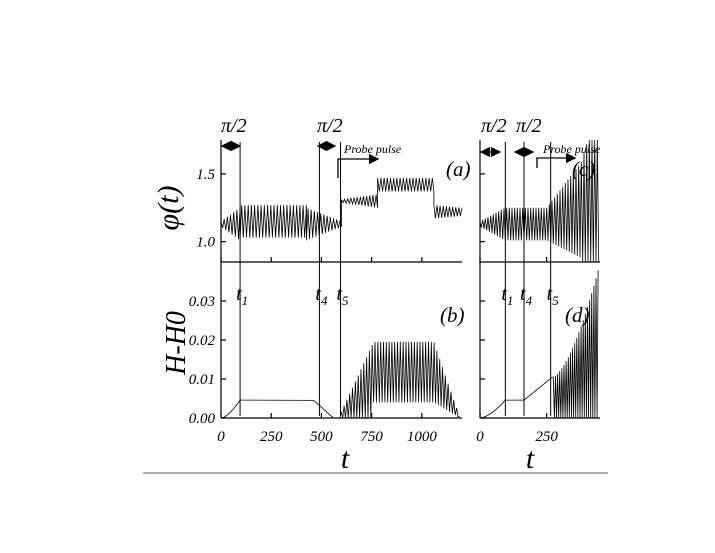 The width and height of the screenshot is (715, 553). What do you see at coordinates (234, 126) in the screenshot?
I see `panel-a-pulse1-label: π/2` at bounding box center [234, 126].